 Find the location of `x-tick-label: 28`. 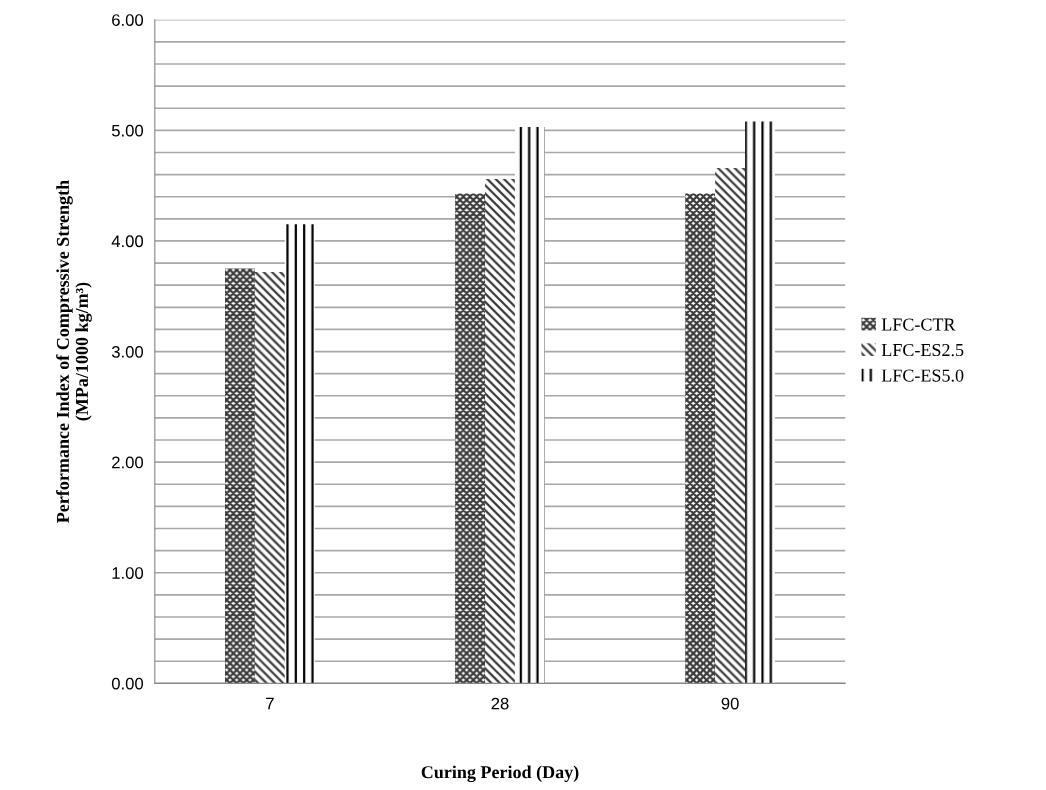

x-tick-label: 28 is located at coordinates (500, 703).